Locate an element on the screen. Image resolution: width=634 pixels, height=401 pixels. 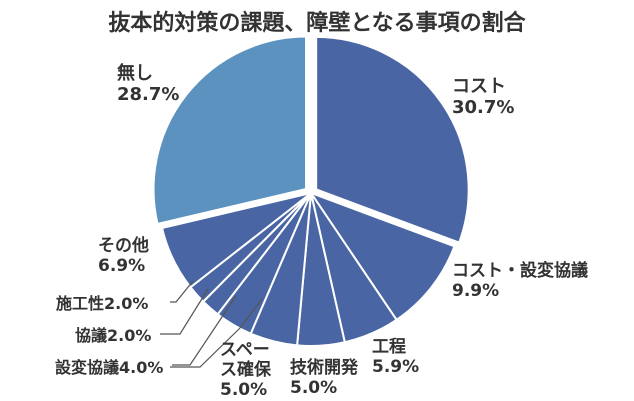
slice-label-3: 工程 5.9% is located at coordinates (395, 357).